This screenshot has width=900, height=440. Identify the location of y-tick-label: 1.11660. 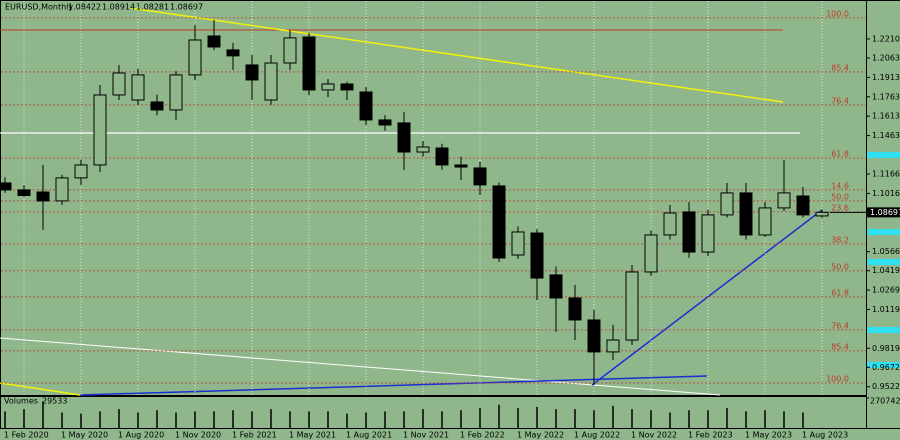
(886, 174).